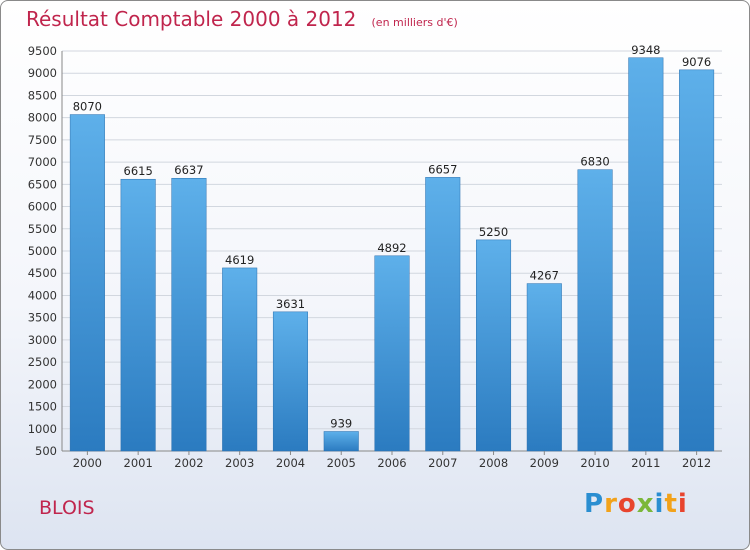  I want to click on y-tick-label: 5000, so click(42, 251).